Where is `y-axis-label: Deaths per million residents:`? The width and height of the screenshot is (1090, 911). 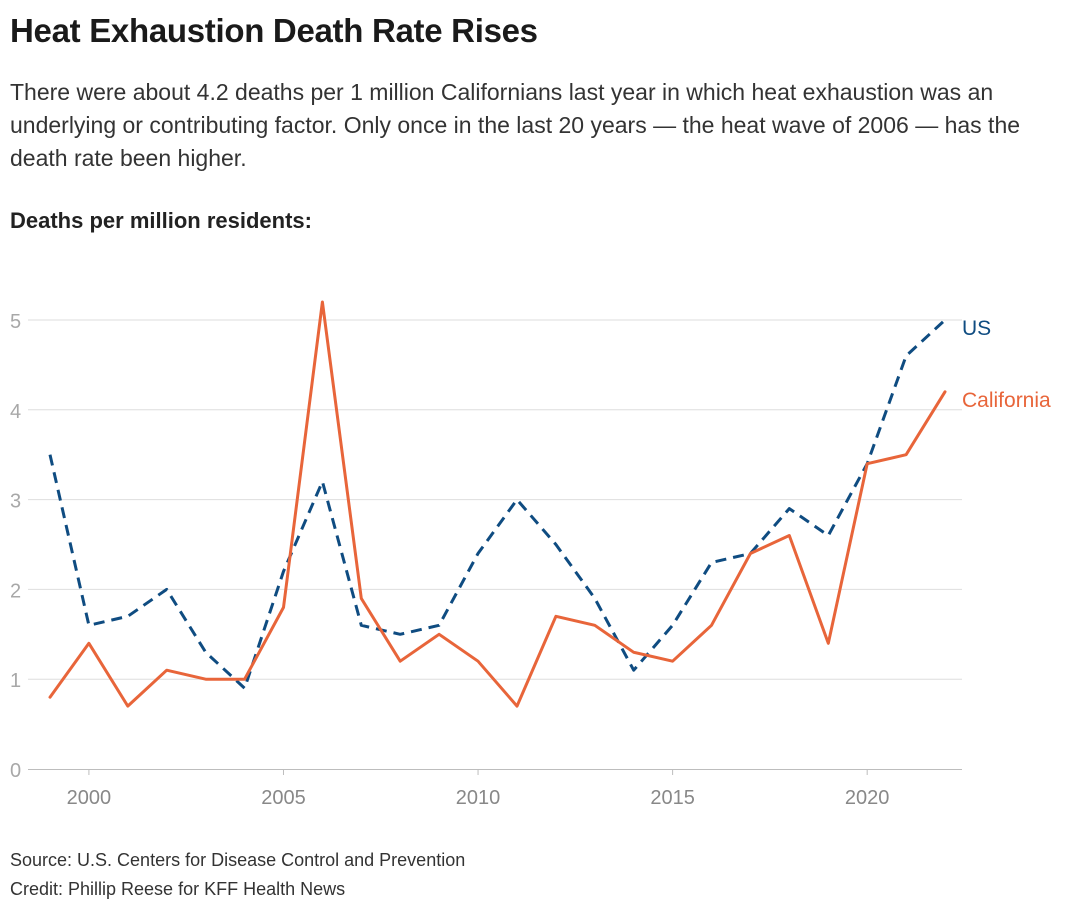
y-axis-label: Deaths per million residents: is located at coordinates (161, 220).